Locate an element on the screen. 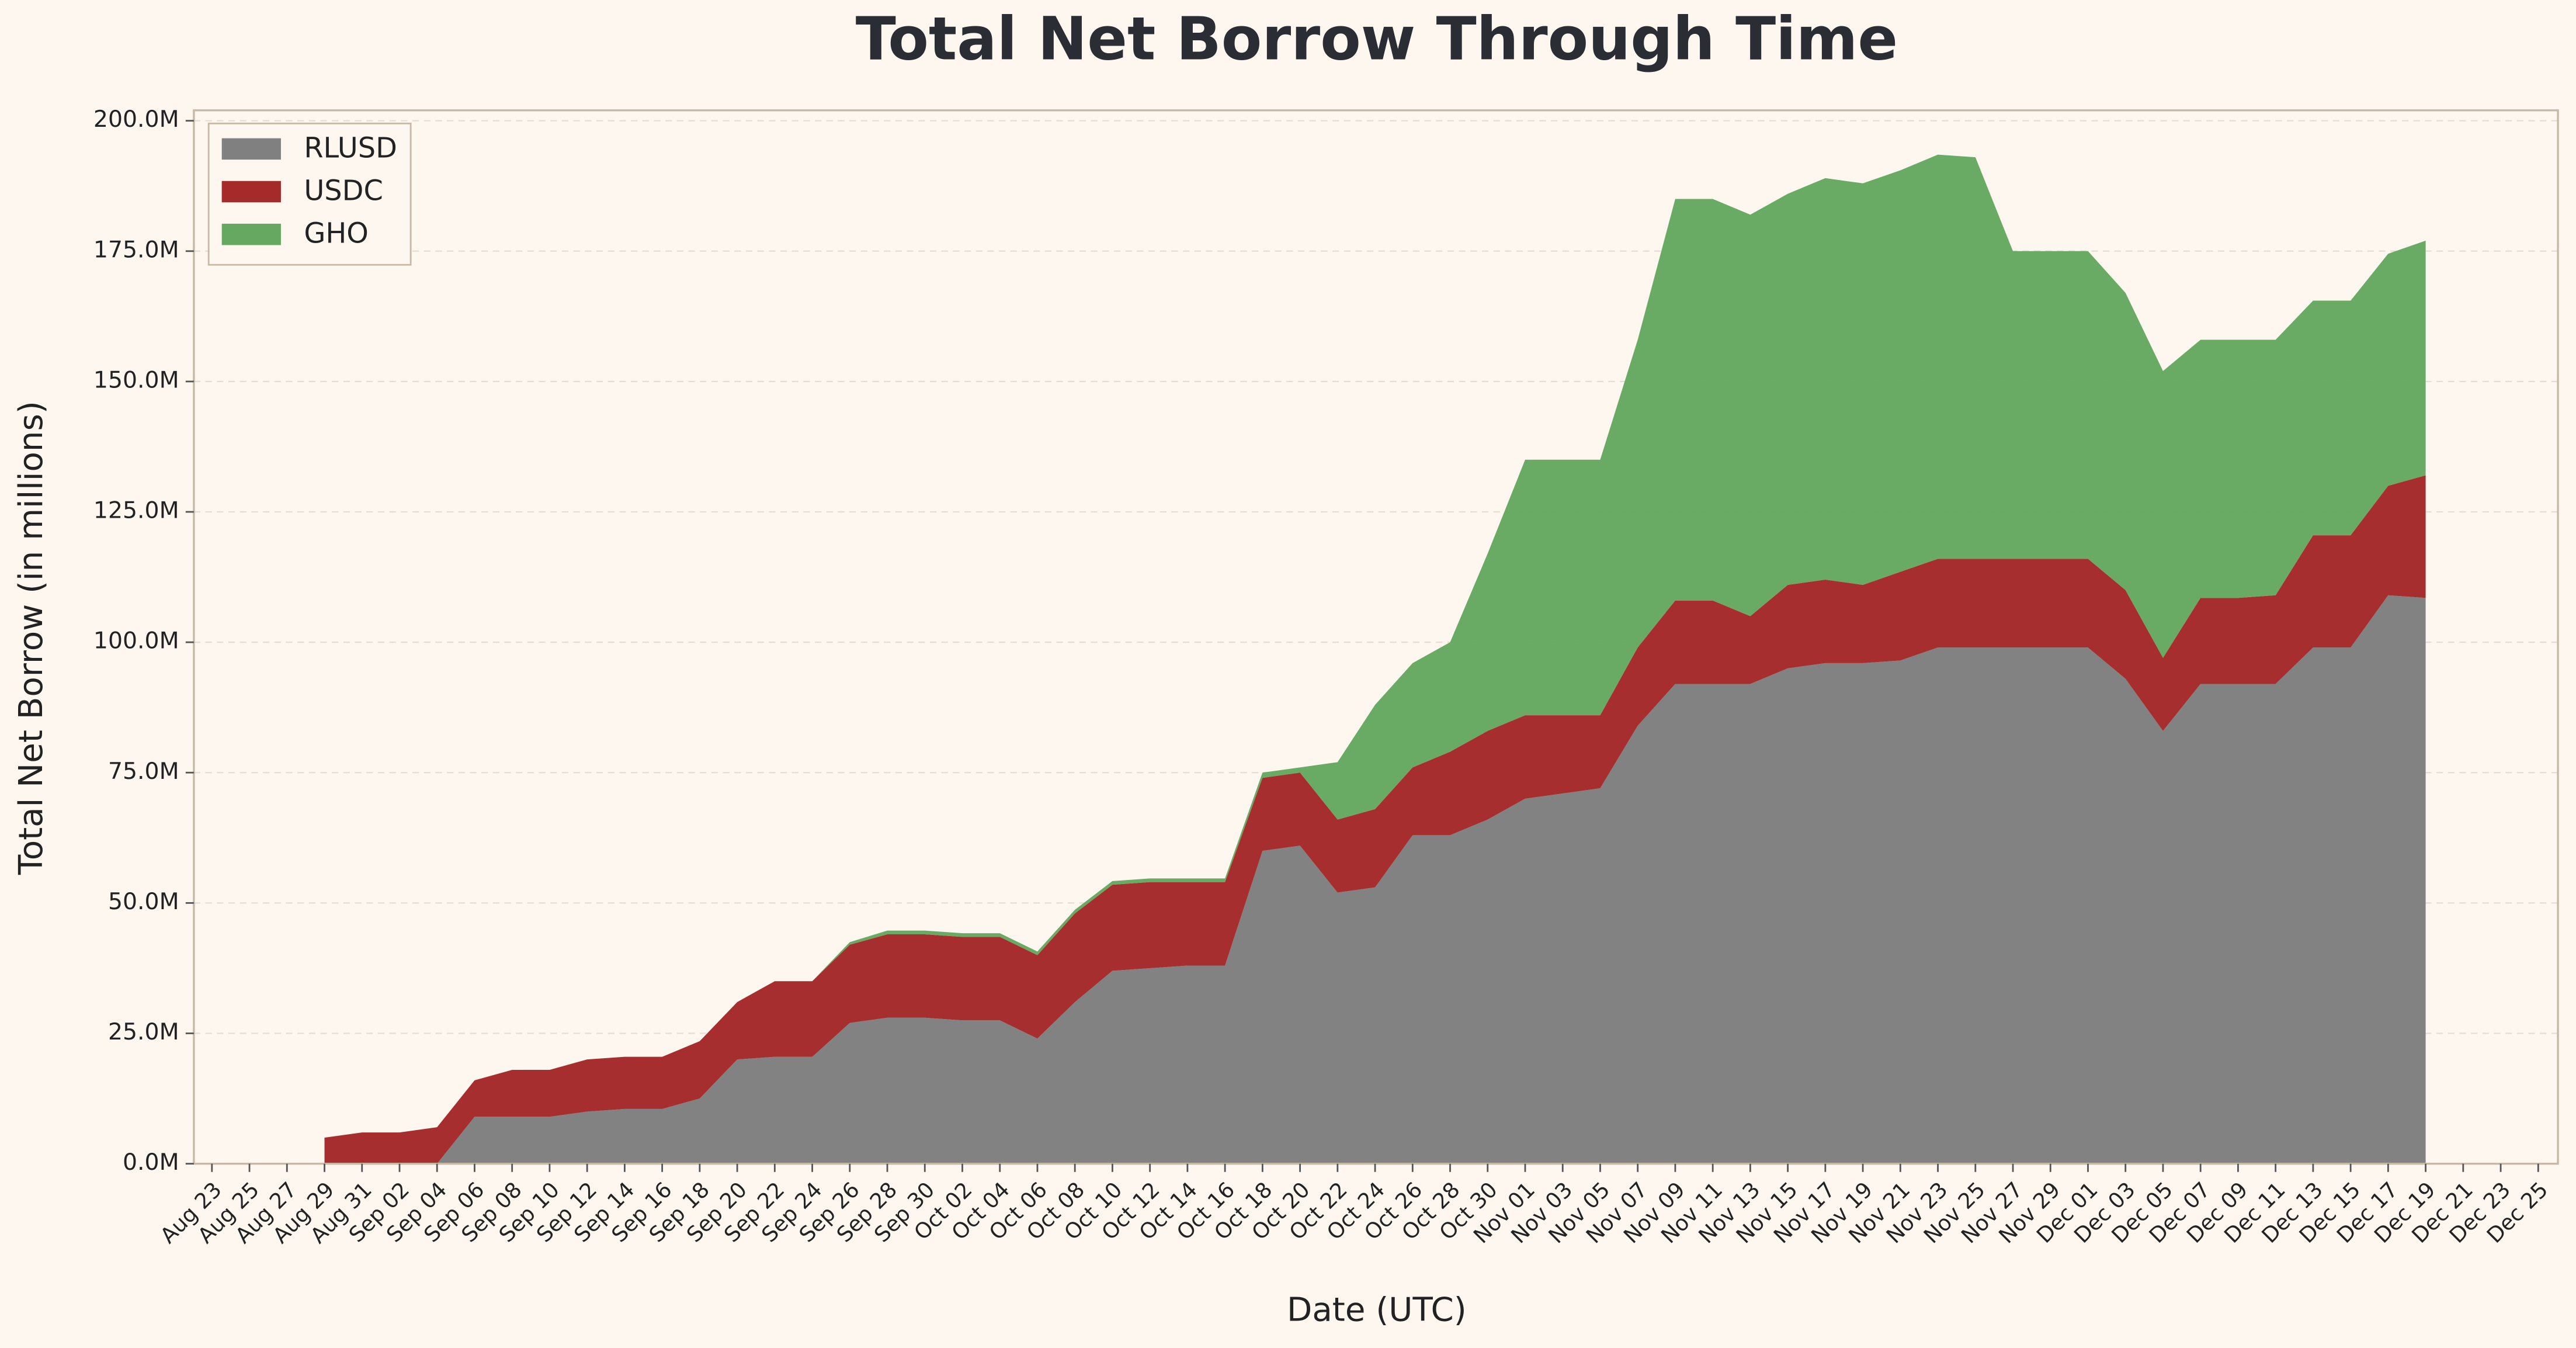 Image resolution: width=2576 pixels, height=1348 pixels. legend-label: USDC is located at coordinates (343, 191).